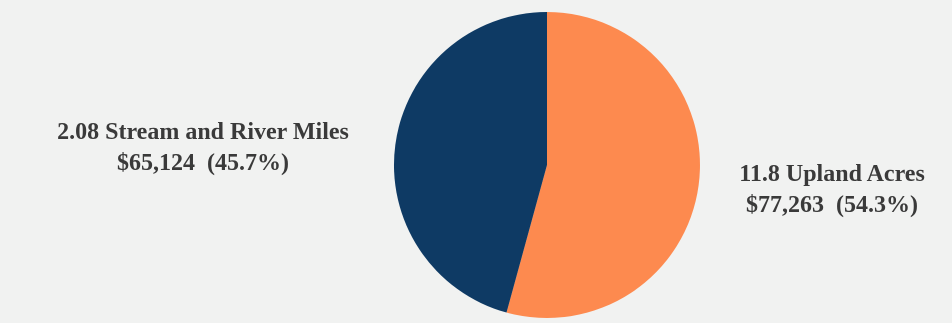  Describe the element at coordinates (203, 132) in the screenshot. I see `slice-label-stream-river-title: 2.08 Stream and River Miles` at that location.